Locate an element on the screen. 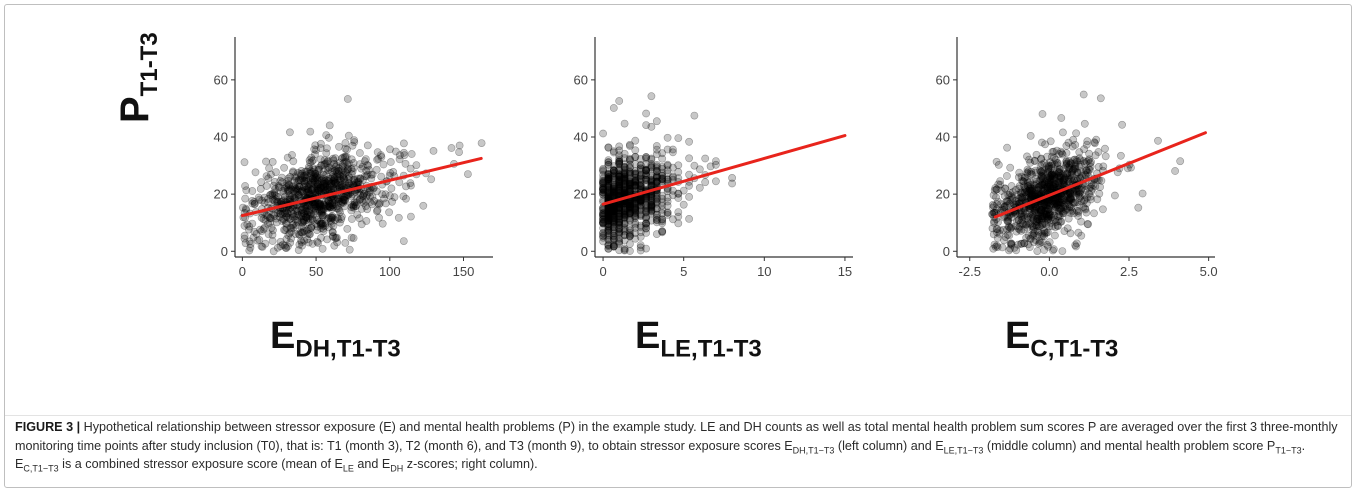  x-tick-label: -2.5 is located at coordinates (970, 271).